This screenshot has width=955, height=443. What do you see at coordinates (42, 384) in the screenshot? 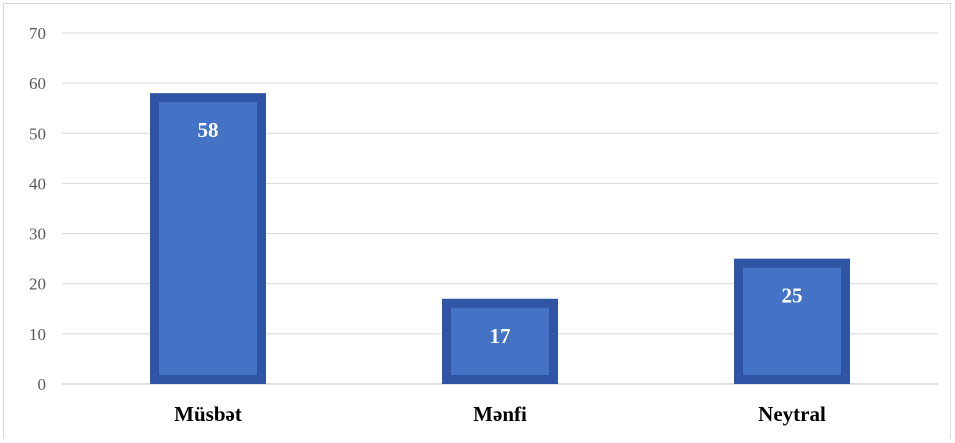
I see `y-tick-label: 0` at bounding box center [42, 384].